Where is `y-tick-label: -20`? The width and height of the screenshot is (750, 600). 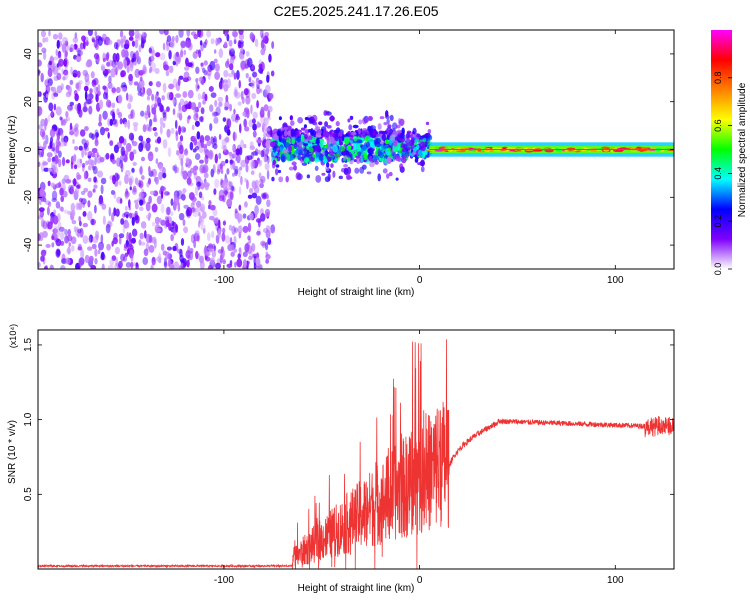
y-tick-label: -20 is located at coordinates (28, 197).